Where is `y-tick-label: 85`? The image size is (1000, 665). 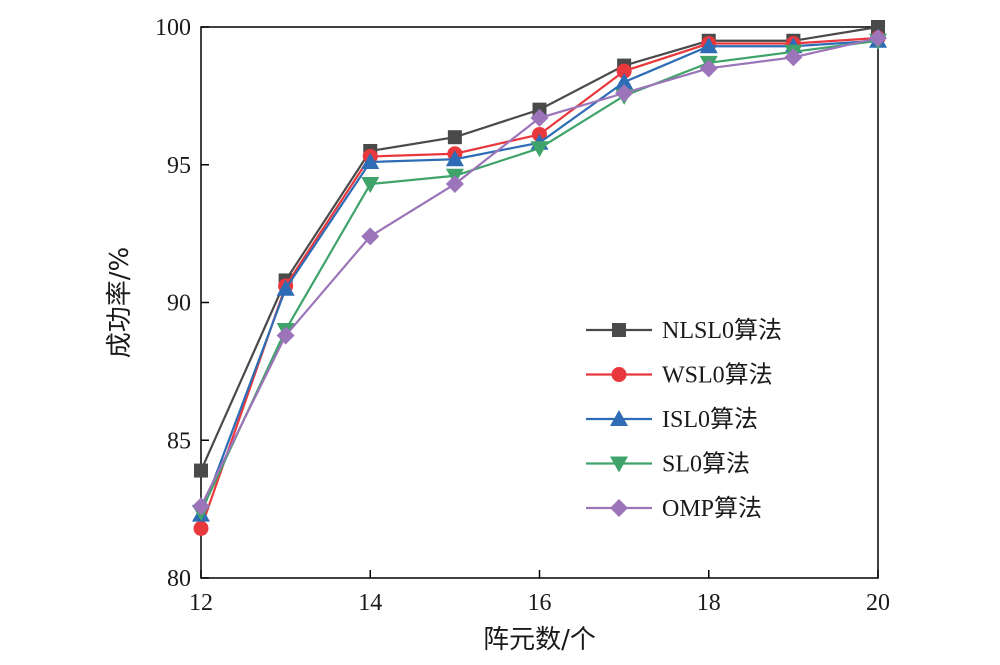 y-tick-label: 85 is located at coordinates (179, 441).